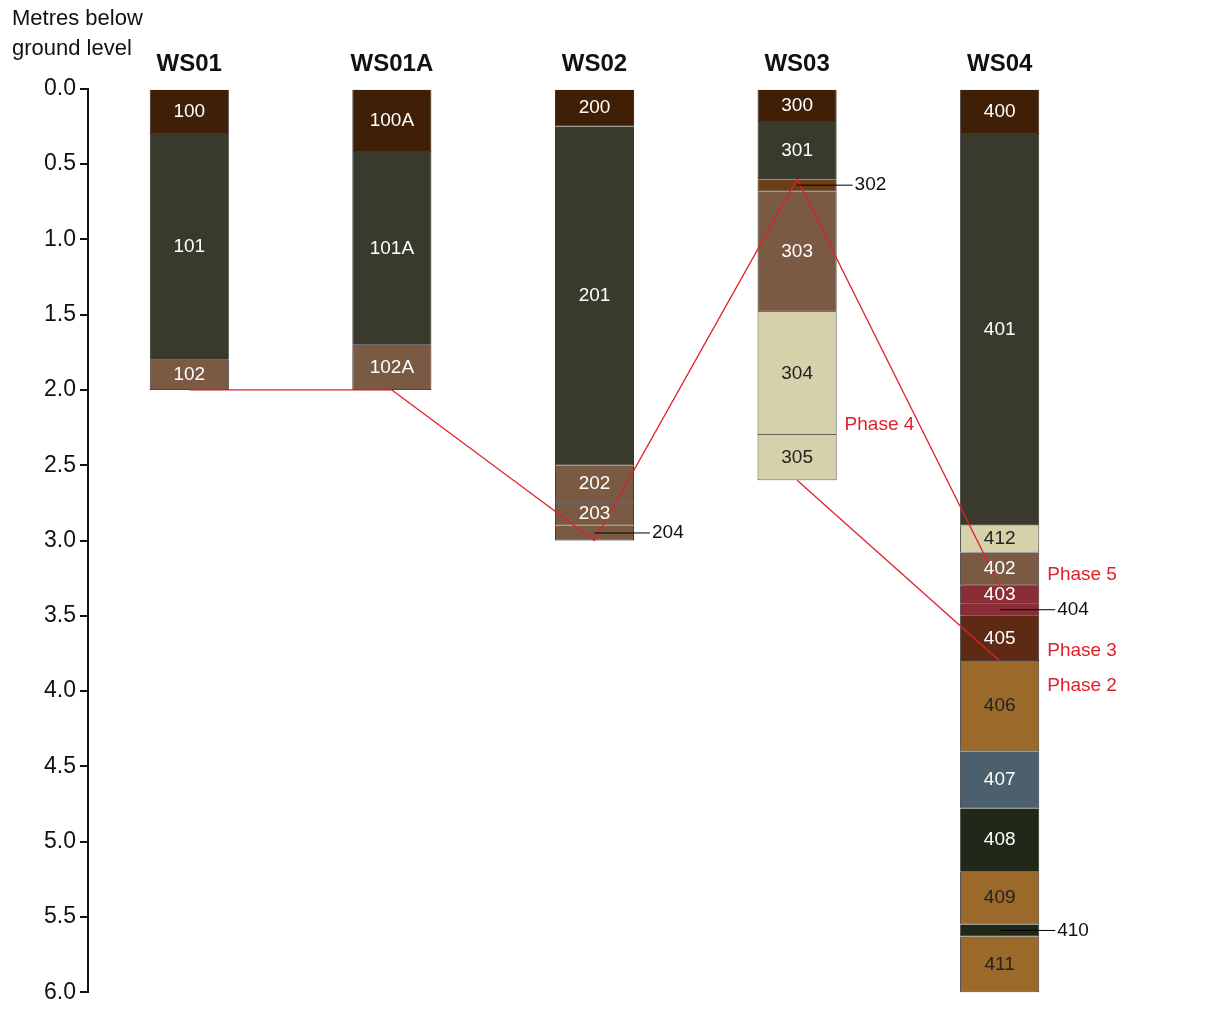 The image size is (1211, 1010). Describe the element at coordinates (594, 295) in the screenshot. I see `series-label: 201` at that location.